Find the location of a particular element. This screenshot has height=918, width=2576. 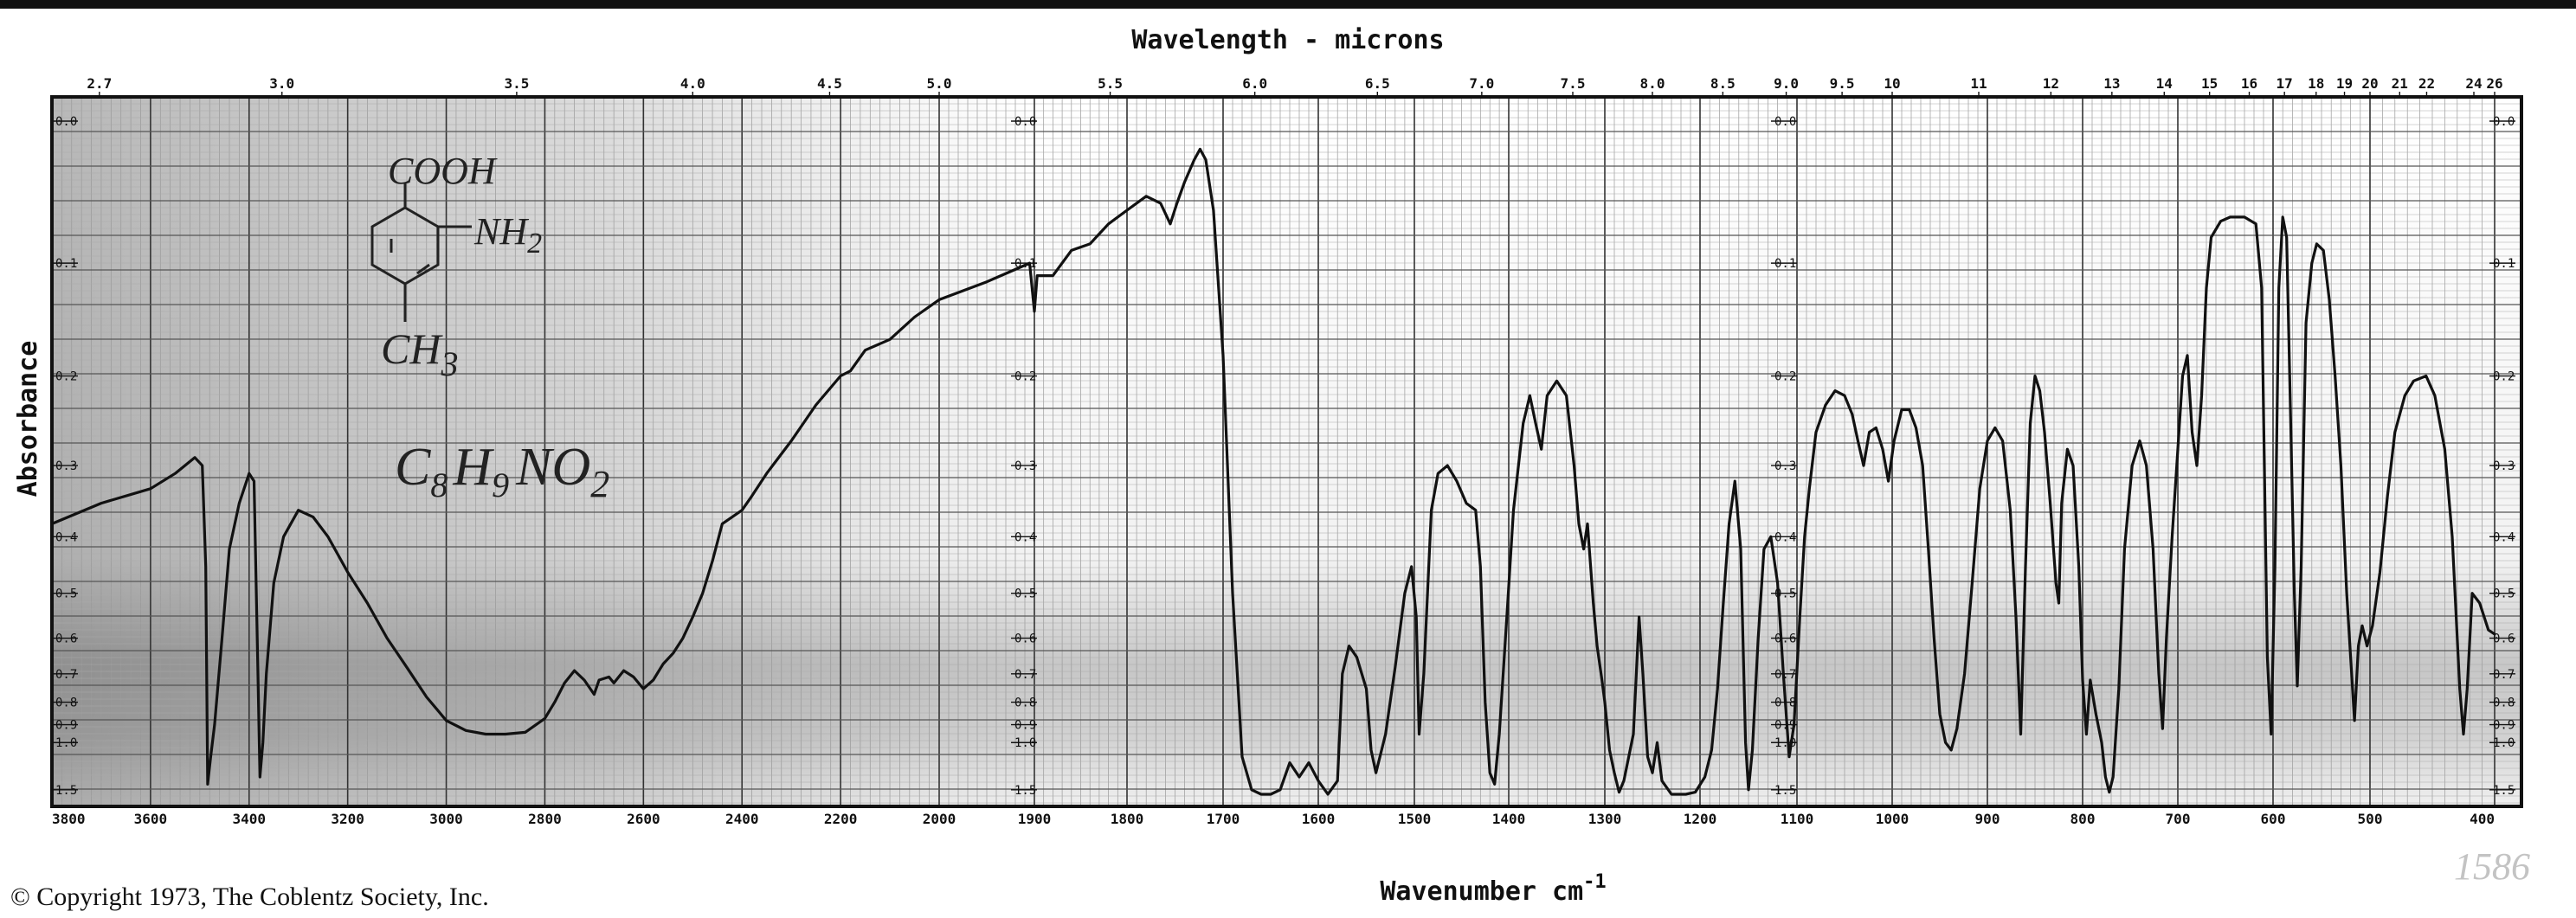

handwritten-structure is located at coordinates (421, 253).